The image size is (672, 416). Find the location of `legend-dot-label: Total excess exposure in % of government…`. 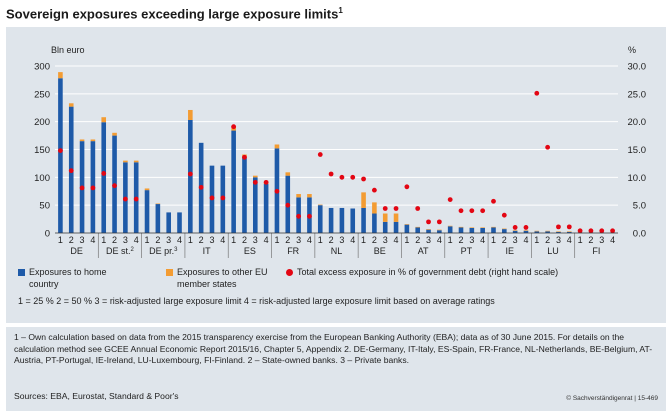

legend-dot-label: Total excess exposure in % of government… is located at coordinates (428, 272).